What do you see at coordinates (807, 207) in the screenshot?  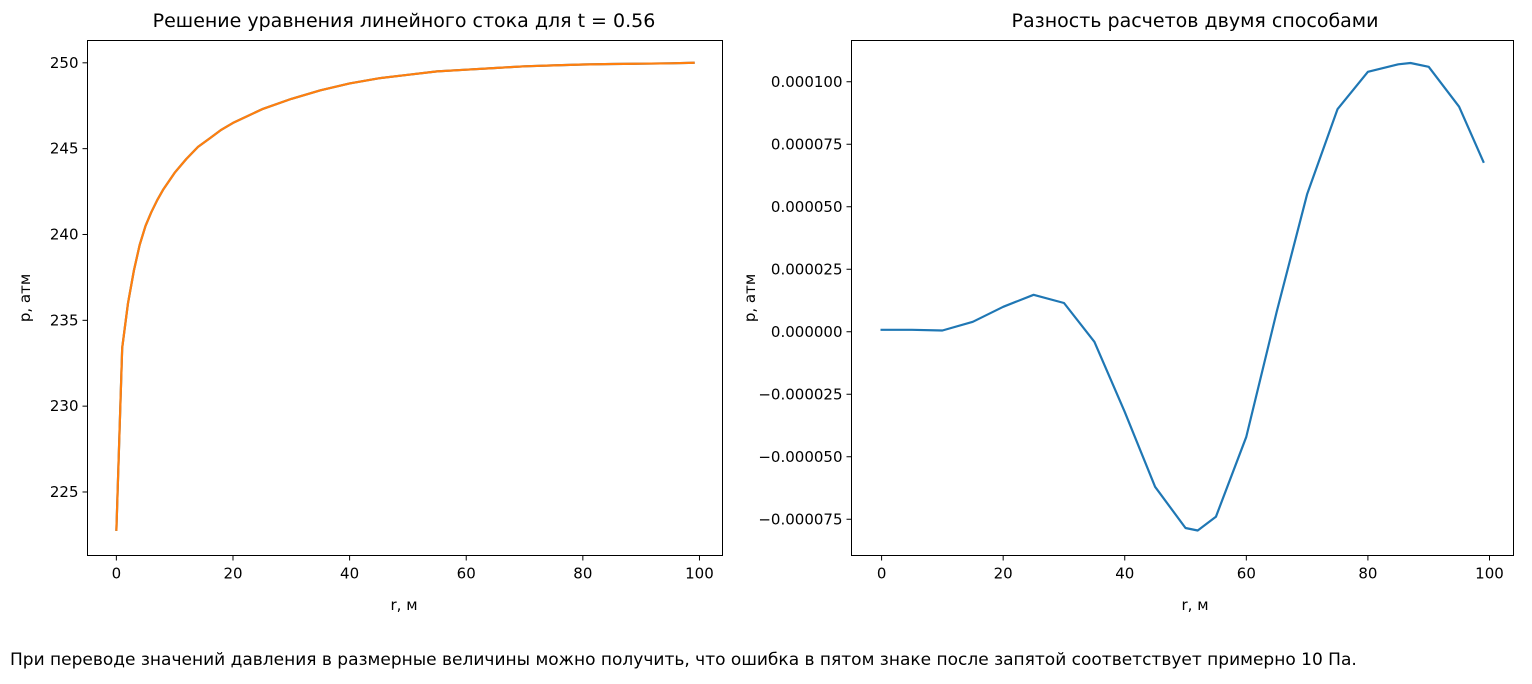 I see `y-tick-label: 0.000050` at bounding box center [807, 207].